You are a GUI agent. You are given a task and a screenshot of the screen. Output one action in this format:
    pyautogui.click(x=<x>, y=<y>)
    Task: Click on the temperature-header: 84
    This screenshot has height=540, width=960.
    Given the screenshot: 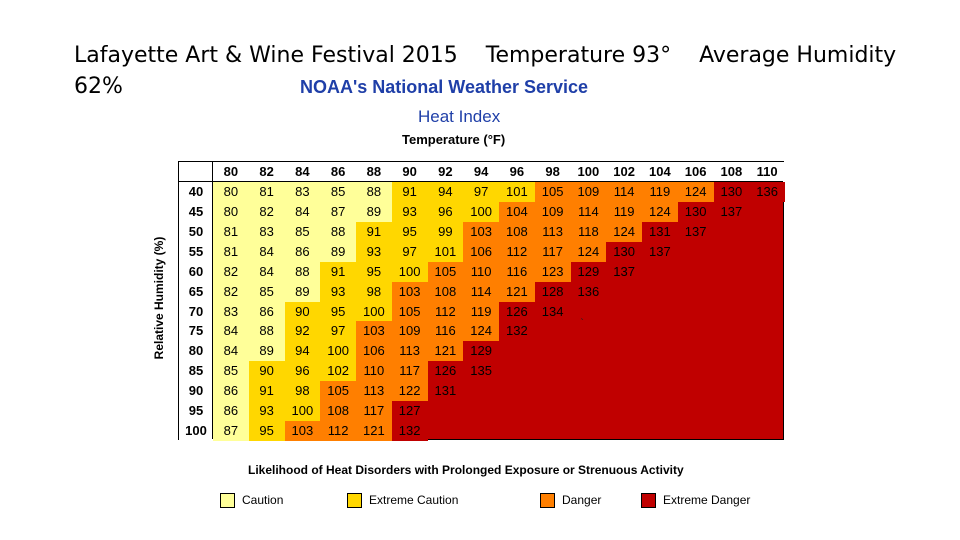 What is the action you would take?
    pyautogui.click(x=302, y=172)
    